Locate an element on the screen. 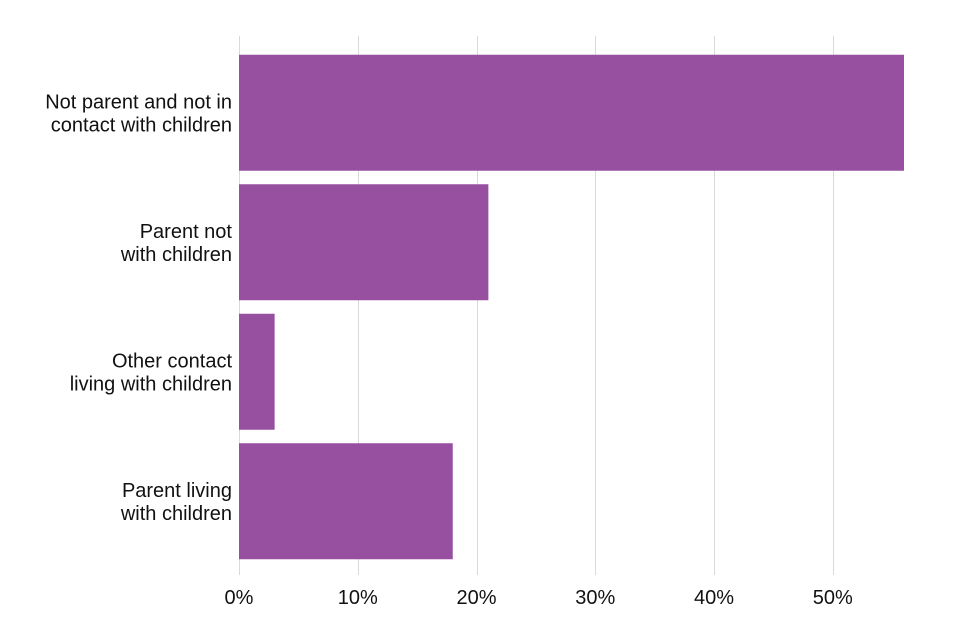 This screenshot has height=640, width=960. x-tick-label: 50% is located at coordinates (833, 598).